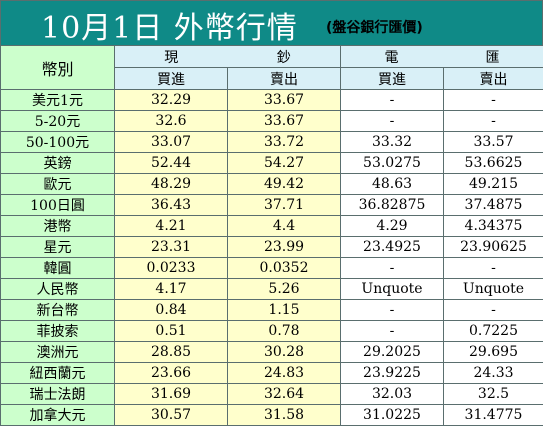 Image resolution: width=543 pixels, height=444 pixels. Describe the element at coordinates (283, 57) in the screenshot. I see `header-cash-char-2: 鈔` at that location.